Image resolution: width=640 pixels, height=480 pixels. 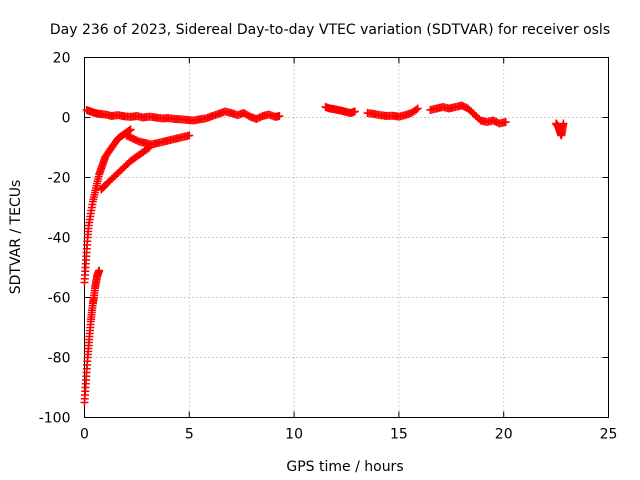 What do you see at coordinates (344, 467) in the screenshot?
I see `x-axis-label: GPS time / hours` at bounding box center [344, 467].